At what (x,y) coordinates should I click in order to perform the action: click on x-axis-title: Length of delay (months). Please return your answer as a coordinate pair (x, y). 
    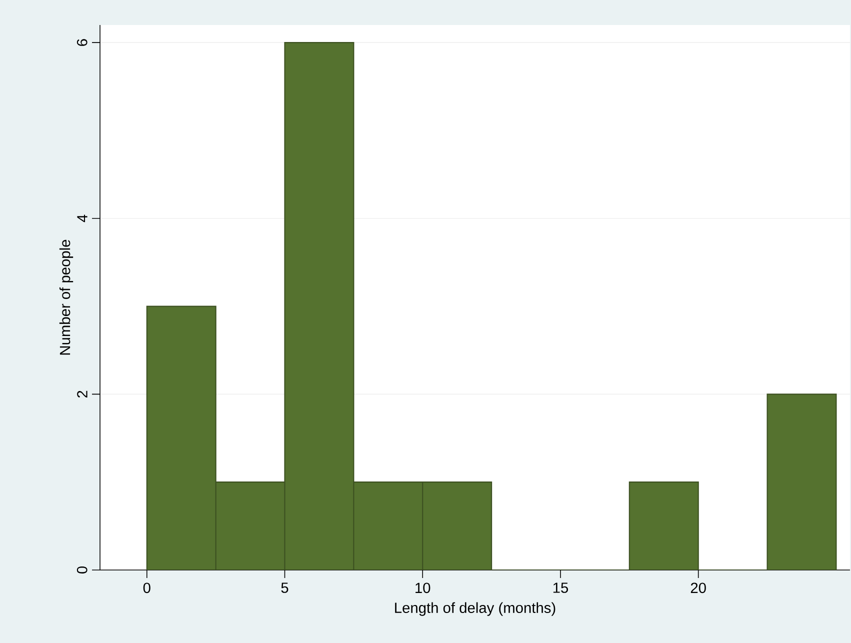
    Looking at the image, I should click on (475, 609).